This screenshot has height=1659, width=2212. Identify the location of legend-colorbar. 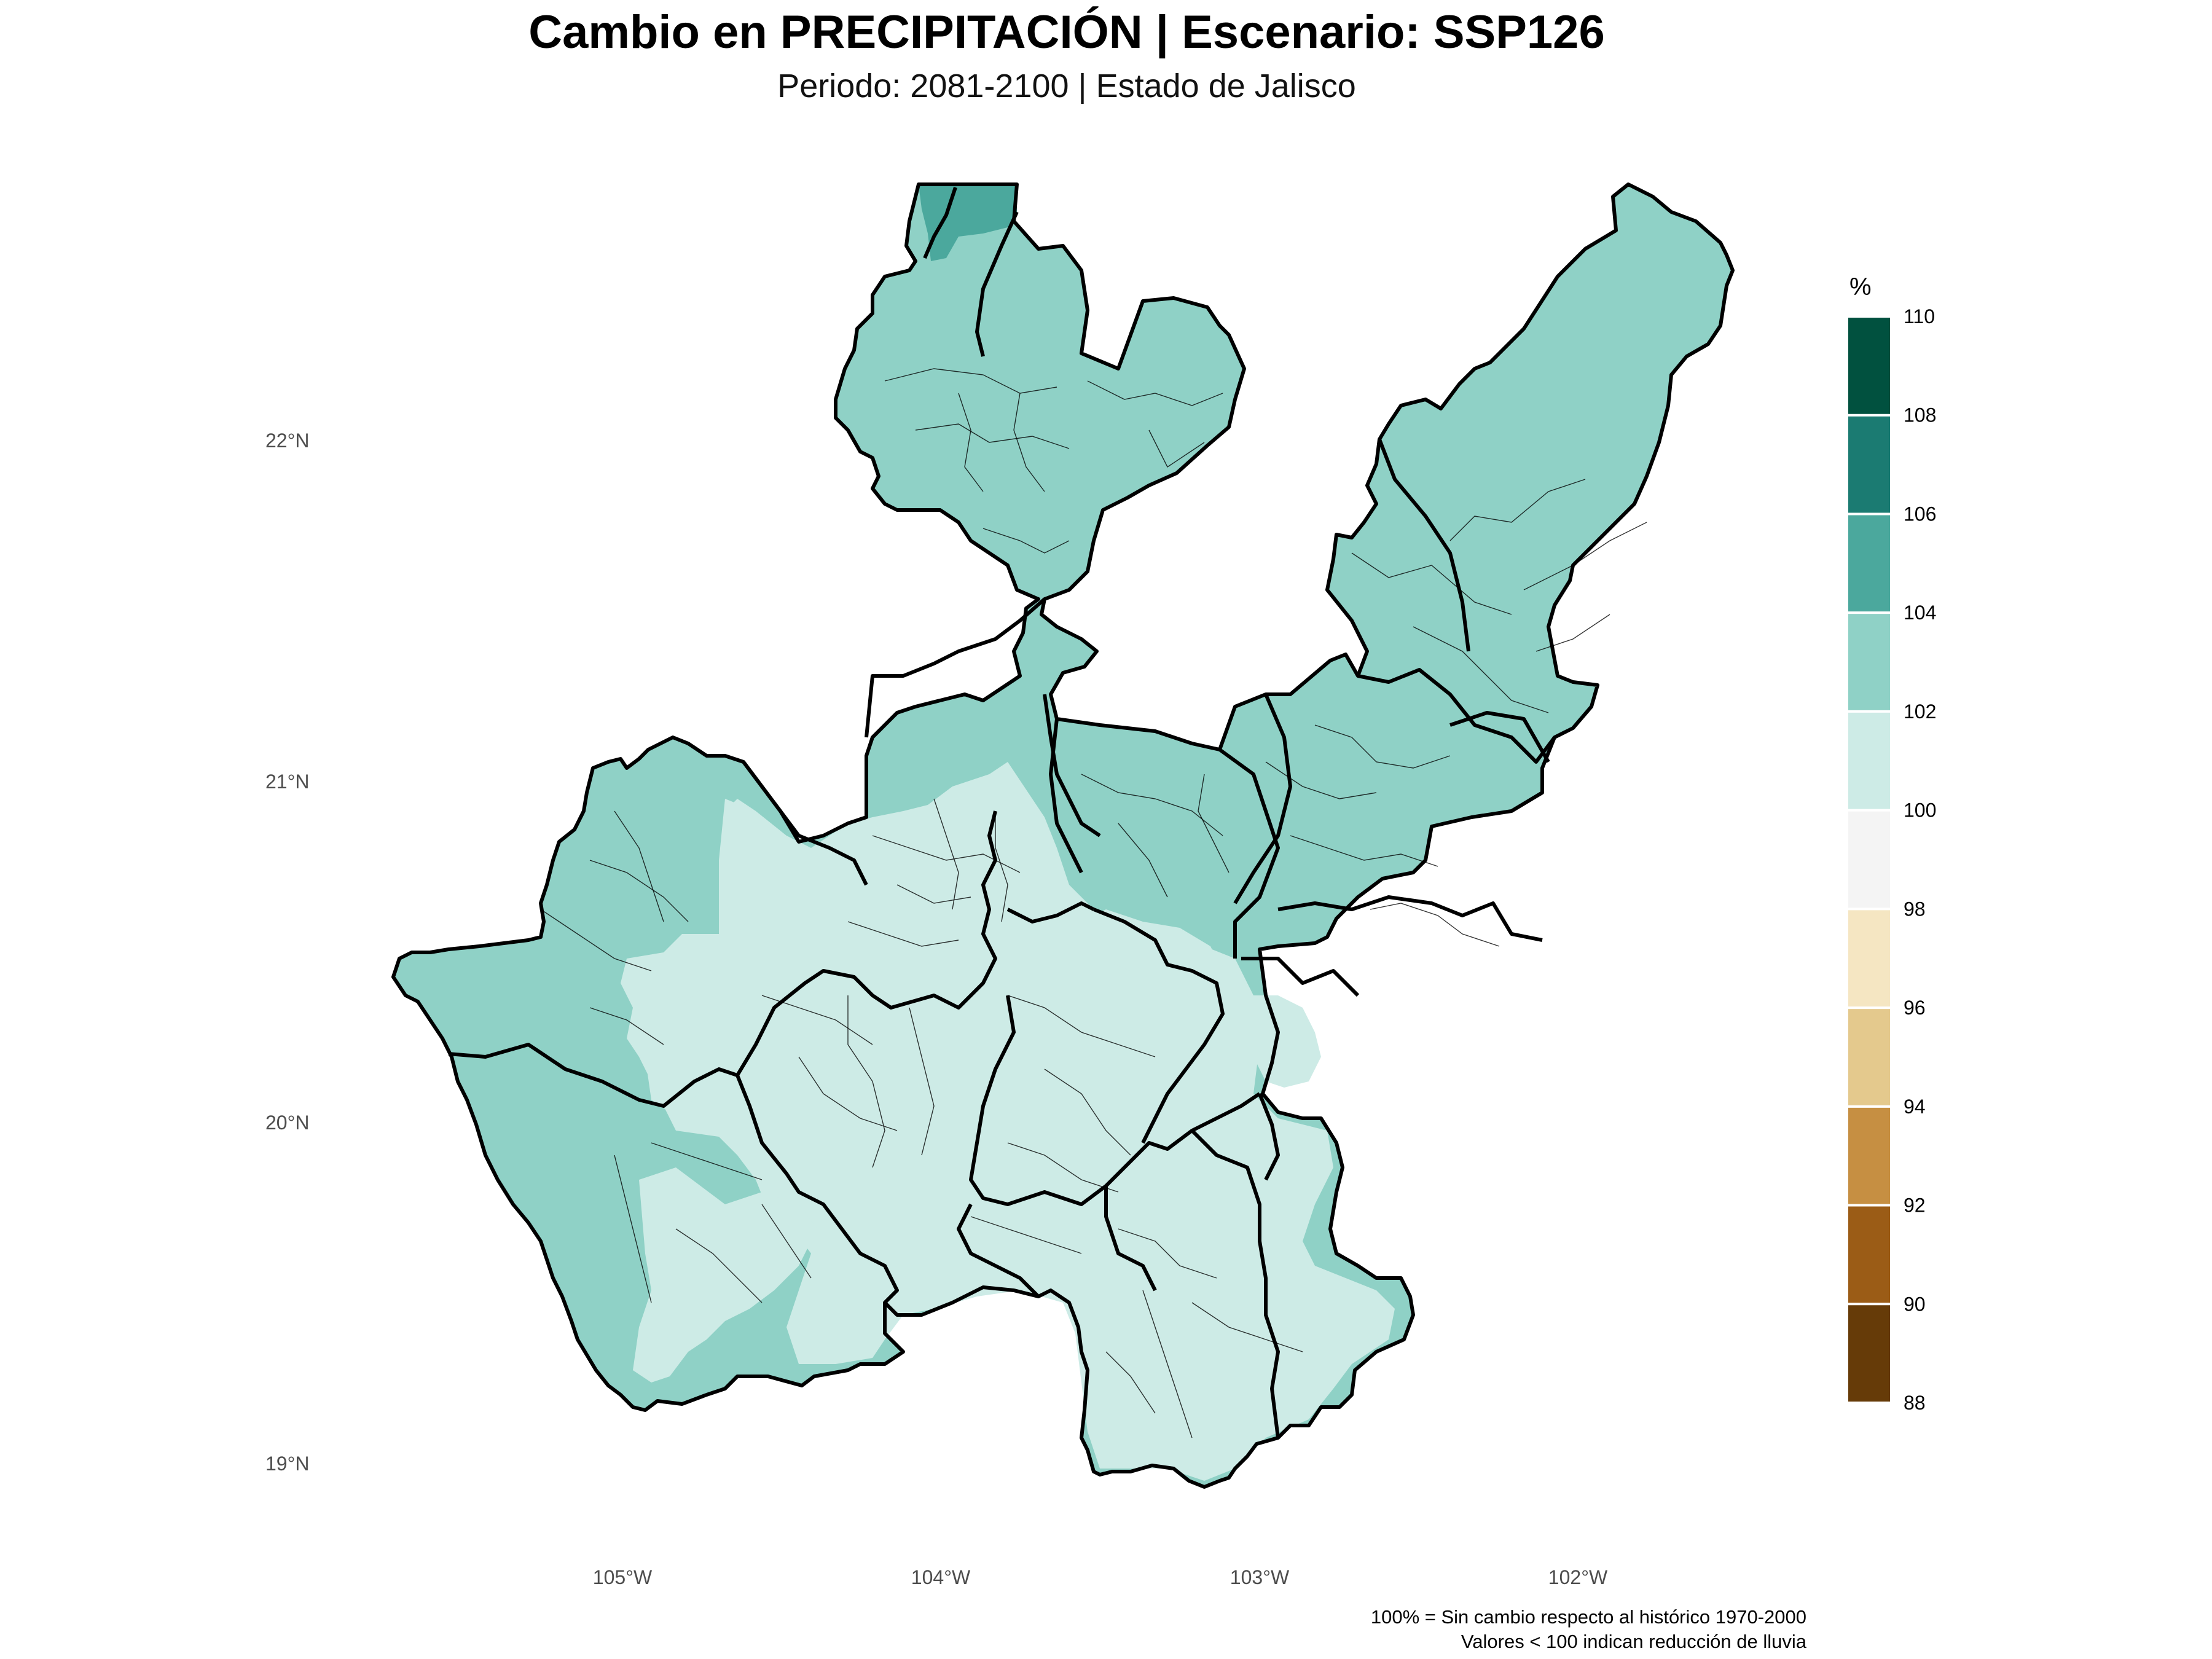
(1869, 859).